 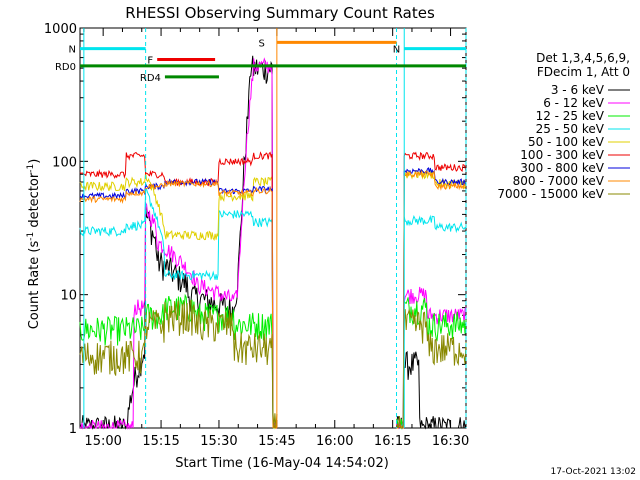 What do you see at coordinates (68, 296) in the screenshot?
I see `y-tick-label: 10` at bounding box center [68, 296].